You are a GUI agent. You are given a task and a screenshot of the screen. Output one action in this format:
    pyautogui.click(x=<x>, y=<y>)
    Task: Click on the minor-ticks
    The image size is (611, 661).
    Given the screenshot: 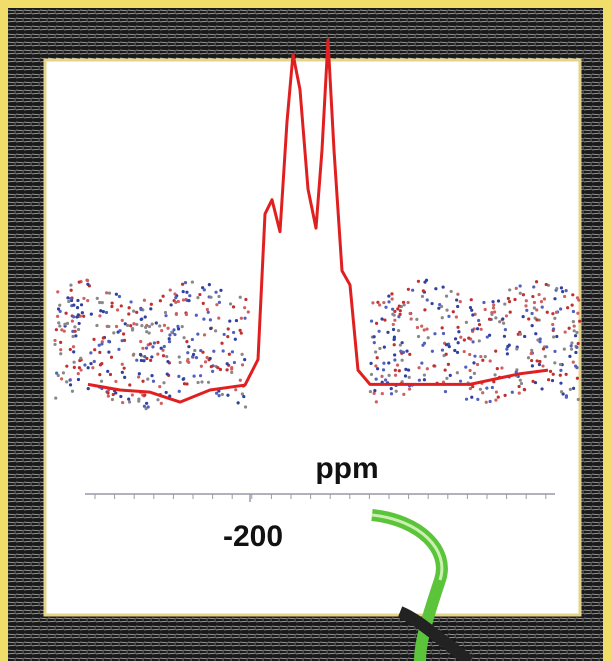 What is the action you would take?
    pyautogui.click(x=320, y=496)
    